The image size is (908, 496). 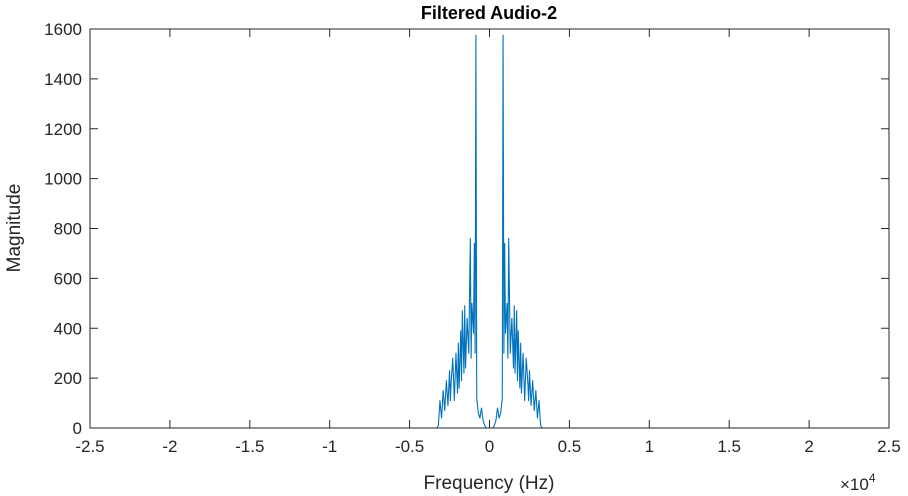 I want to click on x-tick-label: 2.5, so click(x=889, y=446).